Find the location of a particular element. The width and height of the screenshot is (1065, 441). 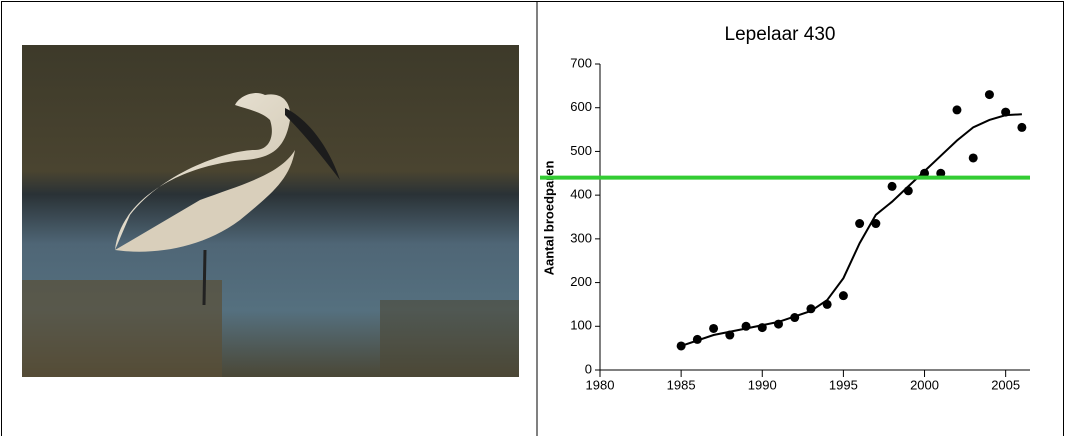

x-tick-label: 1980 is located at coordinates (600, 384).